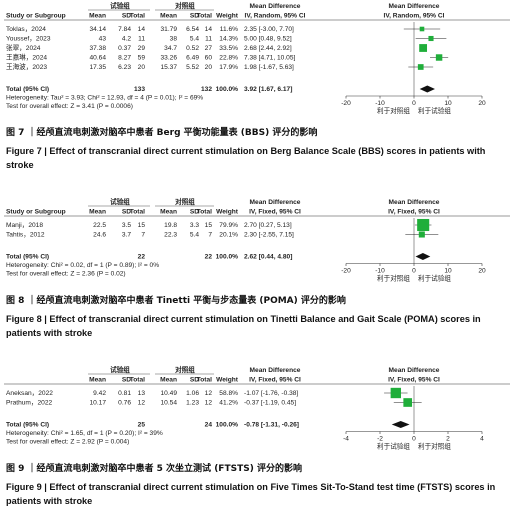  What do you see at coordinates (142, 48) in the screenshot?
I see `exp-cell: 29` at bounding box center [142, 48].